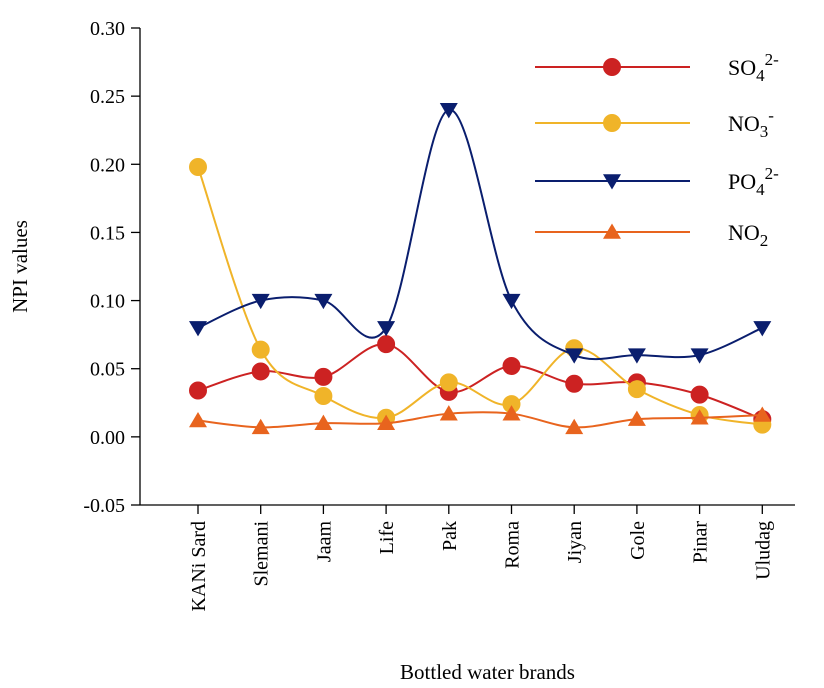 This screenshot has width=824, height=688. Describe the element at coordinates (651, 235) in the screenshot. I see `legend-item: NO2` at that location.